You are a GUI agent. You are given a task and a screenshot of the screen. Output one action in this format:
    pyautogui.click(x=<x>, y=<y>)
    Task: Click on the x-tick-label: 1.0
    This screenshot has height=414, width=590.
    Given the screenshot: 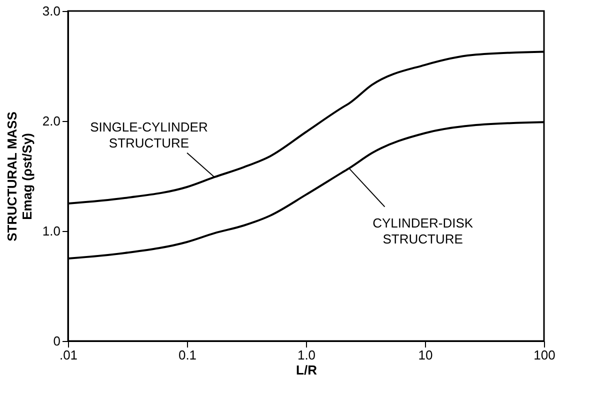 What is the action you would take?
    pyautogui.click(x=306, y=355)
    